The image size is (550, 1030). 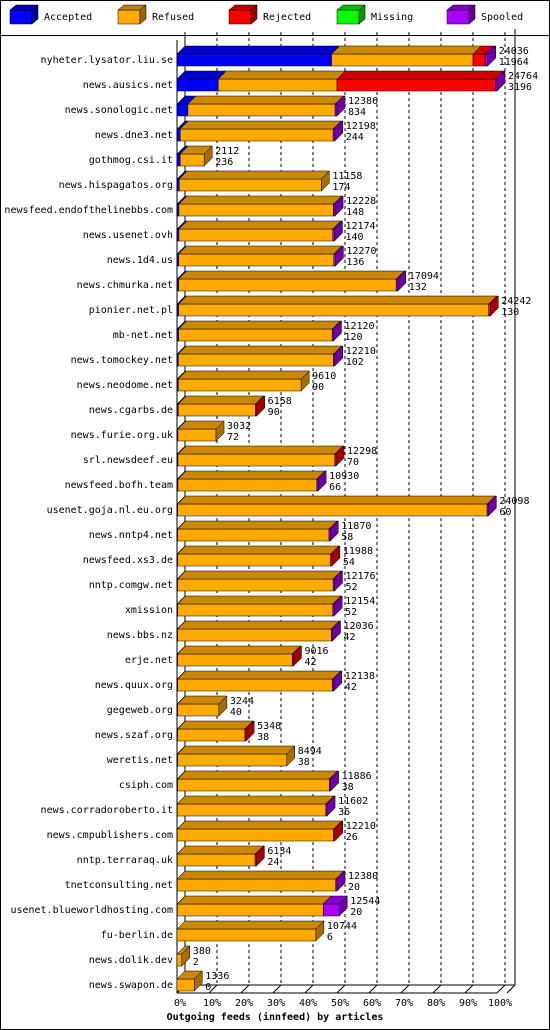 What do you see at coordinates (131, 985) in the screenshot?
I see `y-tick-label: news.swapon.de` at bounding box center [131, 985].